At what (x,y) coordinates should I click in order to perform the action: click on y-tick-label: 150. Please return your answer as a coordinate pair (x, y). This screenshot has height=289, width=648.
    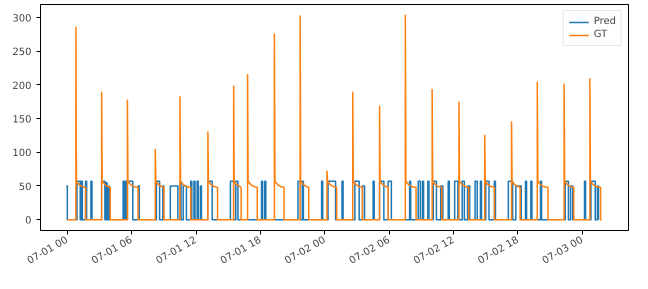
    Looking at the image, I should click on (22, 120).